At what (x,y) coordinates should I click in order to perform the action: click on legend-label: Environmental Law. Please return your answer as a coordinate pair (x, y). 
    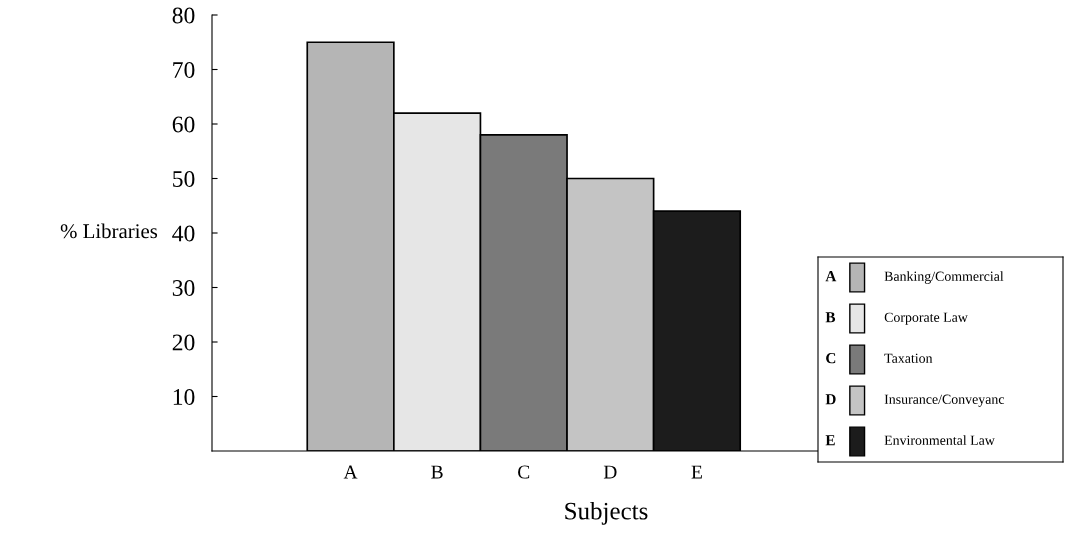
    Looking at the image, I should click on (939, 440).